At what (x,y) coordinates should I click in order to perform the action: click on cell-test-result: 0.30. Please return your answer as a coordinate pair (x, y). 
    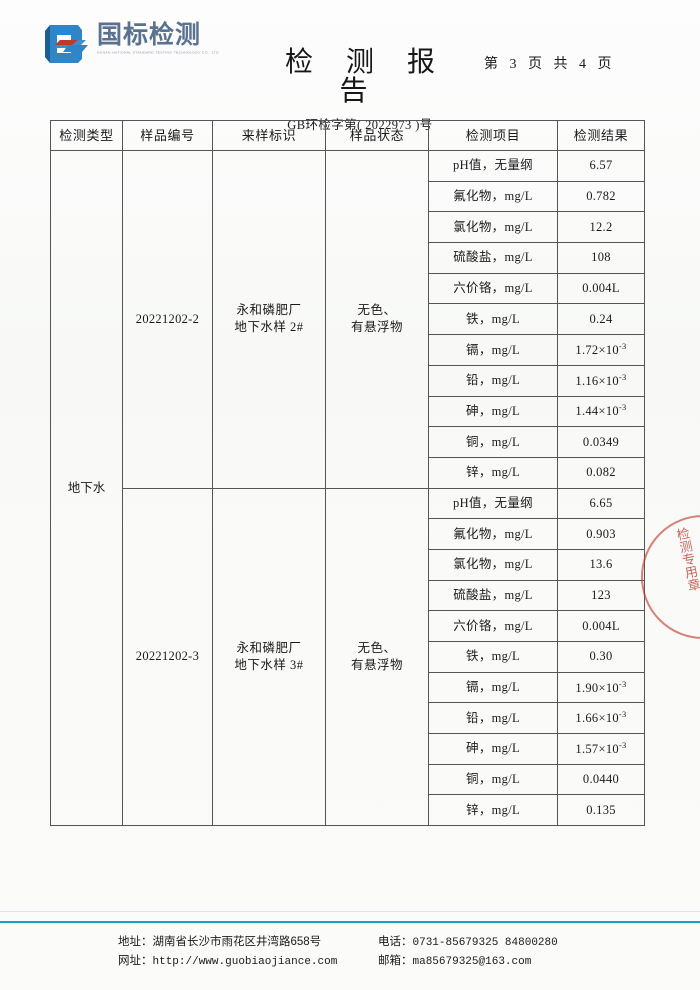
    Looking at the image, I should click on (601, 657).